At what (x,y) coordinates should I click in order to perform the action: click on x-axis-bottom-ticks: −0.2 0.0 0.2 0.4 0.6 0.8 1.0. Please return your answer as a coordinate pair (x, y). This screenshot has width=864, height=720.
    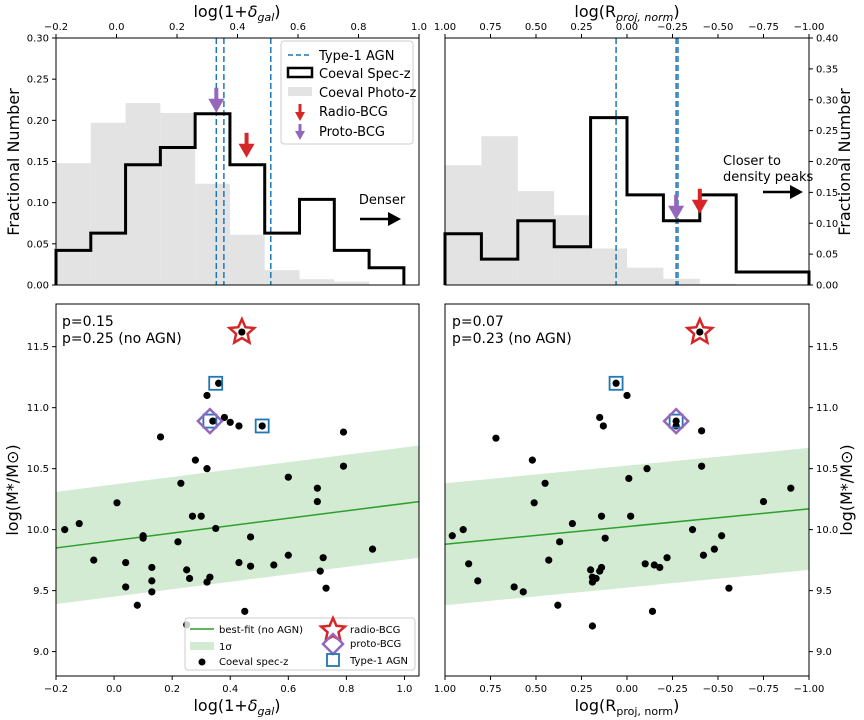
    Looking at the image, I should click on (228, 685).